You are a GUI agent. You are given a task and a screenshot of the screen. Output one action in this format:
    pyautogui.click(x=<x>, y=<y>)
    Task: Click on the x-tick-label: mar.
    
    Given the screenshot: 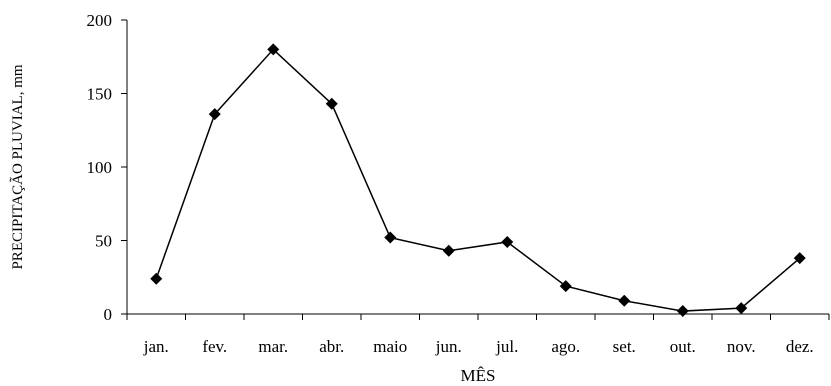 What is the action you would take?
    pyautogui.click(x=273, y=346)
    